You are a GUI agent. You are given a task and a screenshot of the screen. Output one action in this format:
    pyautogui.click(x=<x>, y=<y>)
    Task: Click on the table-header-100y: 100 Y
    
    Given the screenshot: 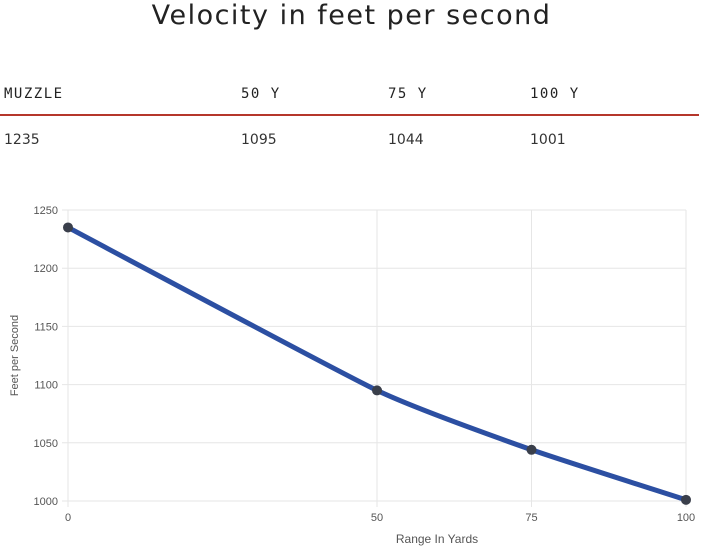 What is the action you would take?
    pyautogui.click(x=555, y=94)
    